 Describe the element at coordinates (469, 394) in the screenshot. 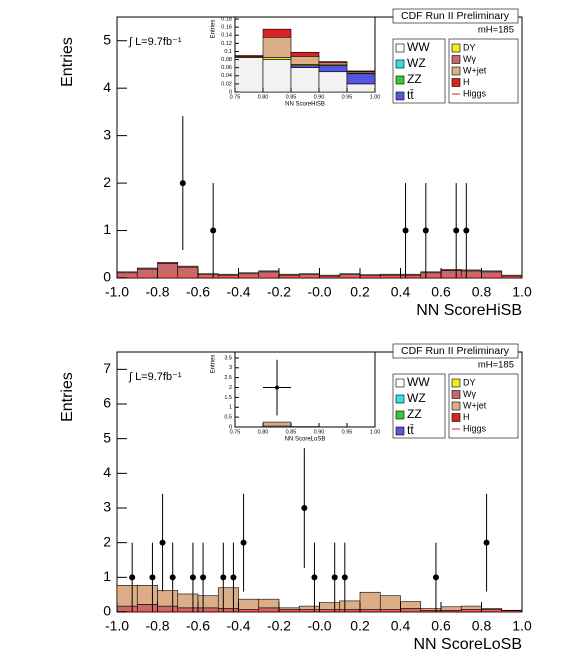

I see `legend-label: Wγ` at that location.